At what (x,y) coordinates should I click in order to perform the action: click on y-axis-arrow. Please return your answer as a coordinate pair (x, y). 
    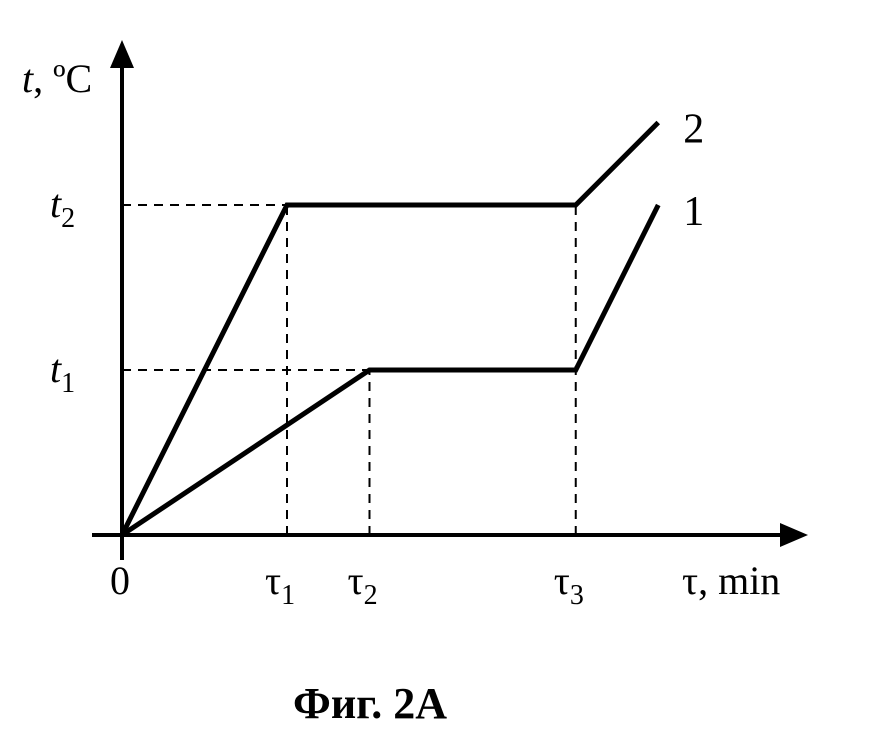
    Looking at the image, I should click on (122, 54).